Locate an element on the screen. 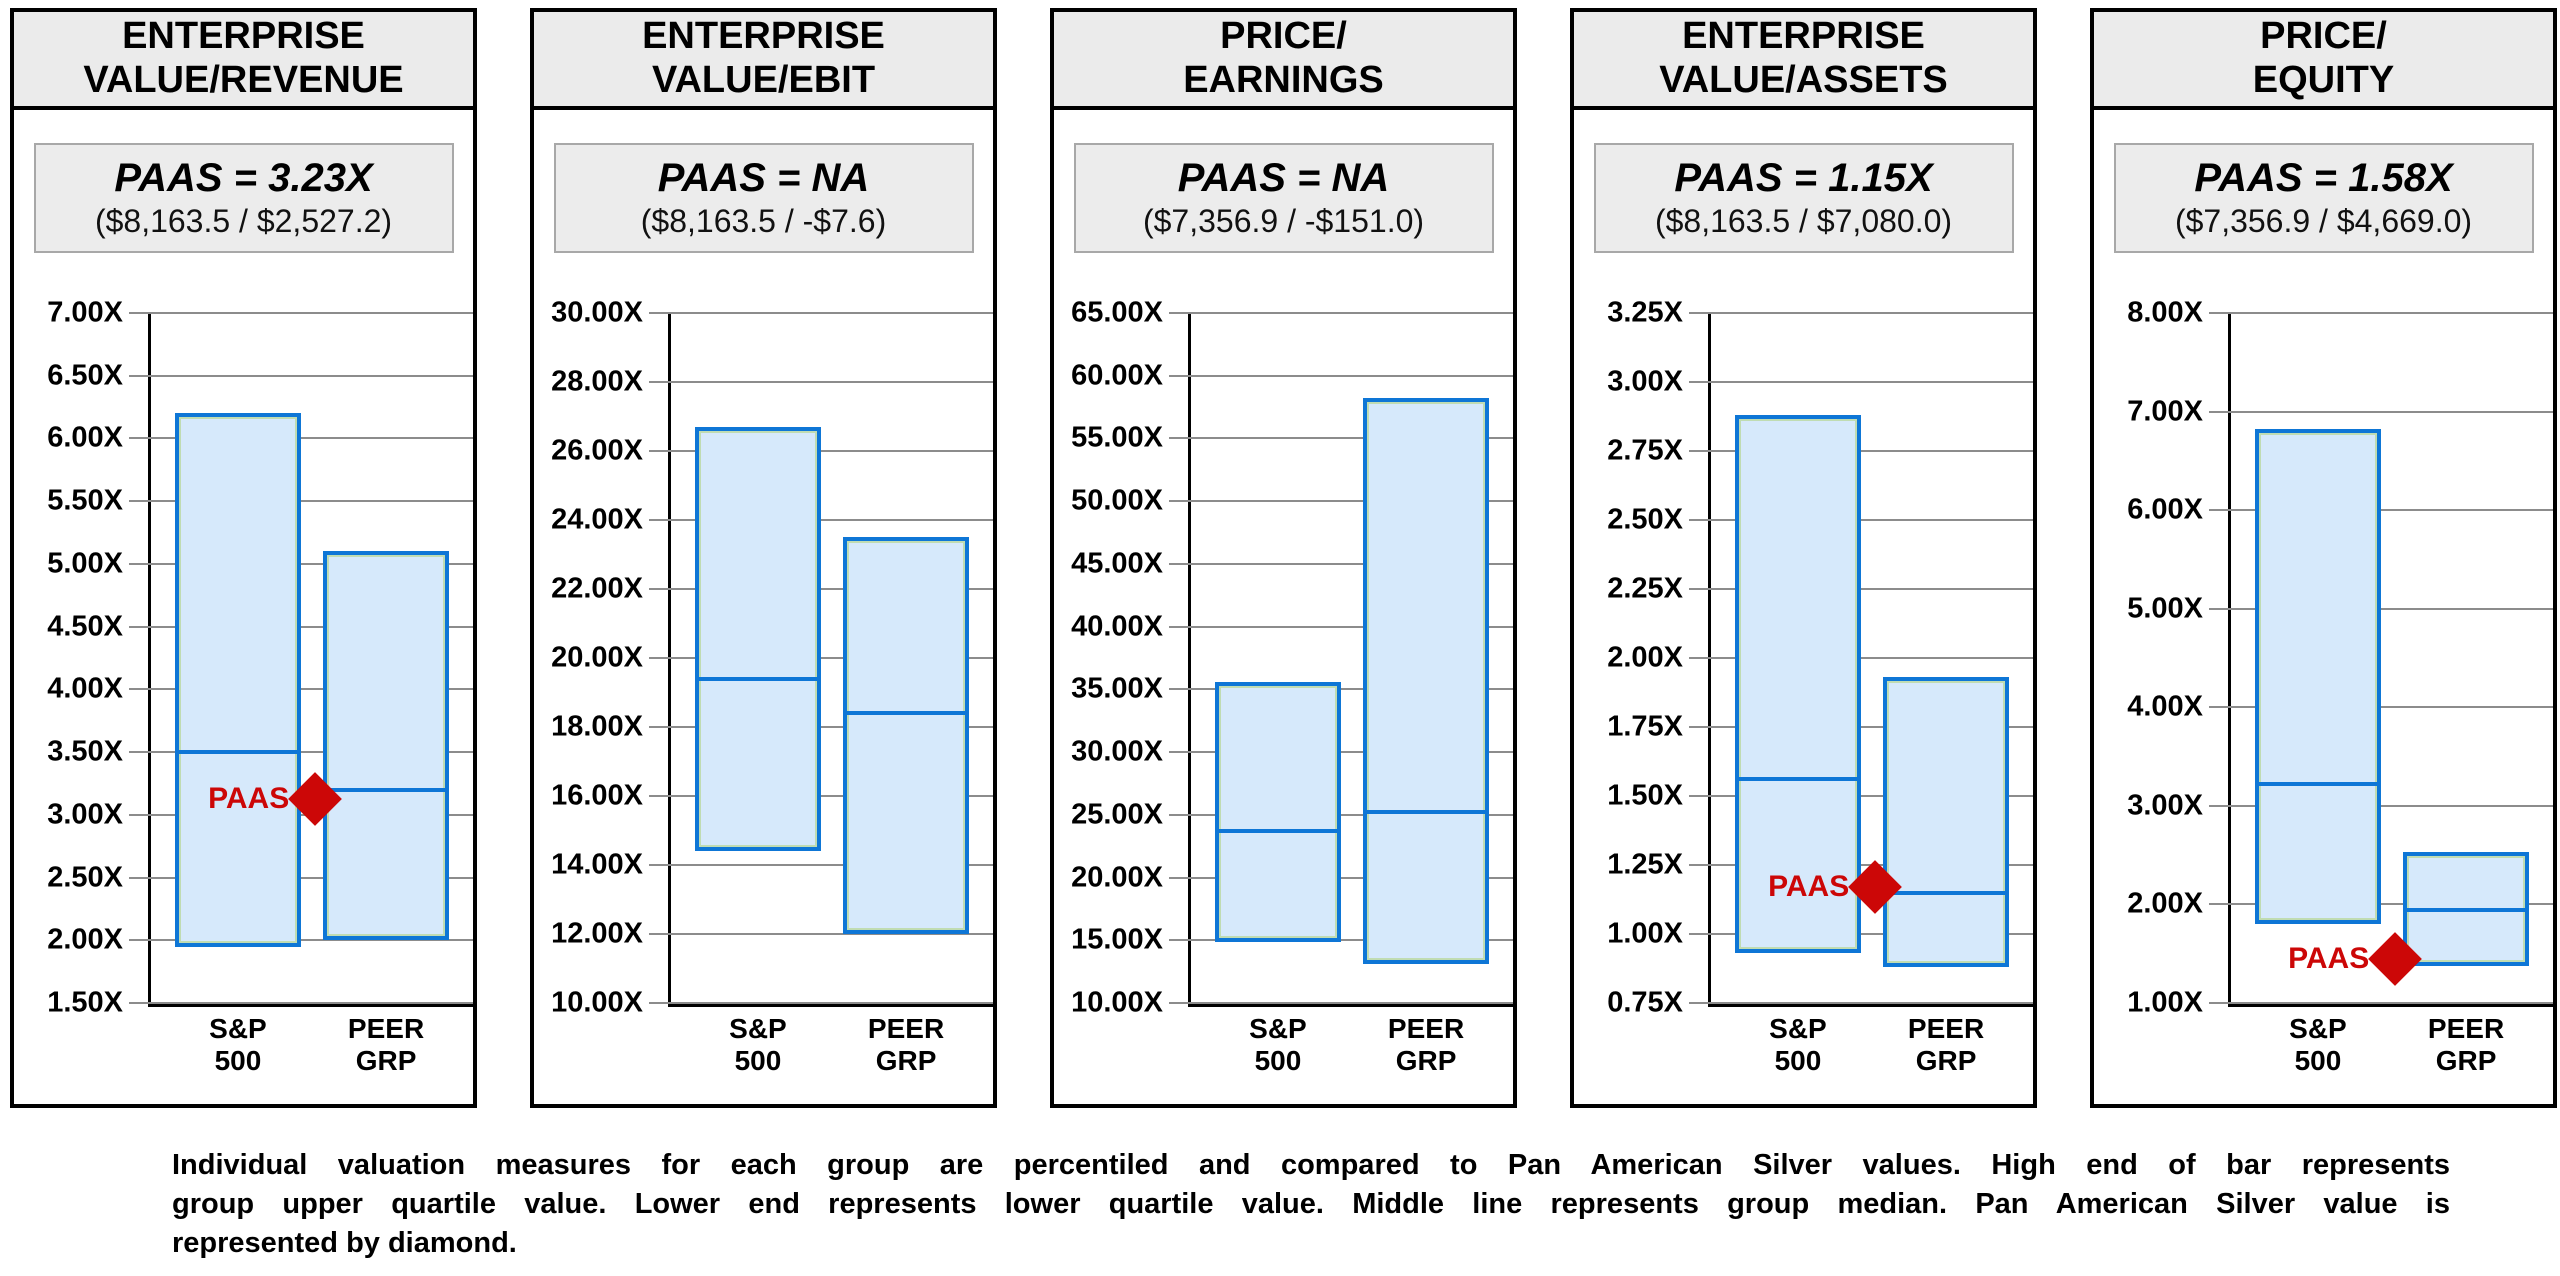  y-axis-tick-label: 4.50X is located at coordinates (85, 626).